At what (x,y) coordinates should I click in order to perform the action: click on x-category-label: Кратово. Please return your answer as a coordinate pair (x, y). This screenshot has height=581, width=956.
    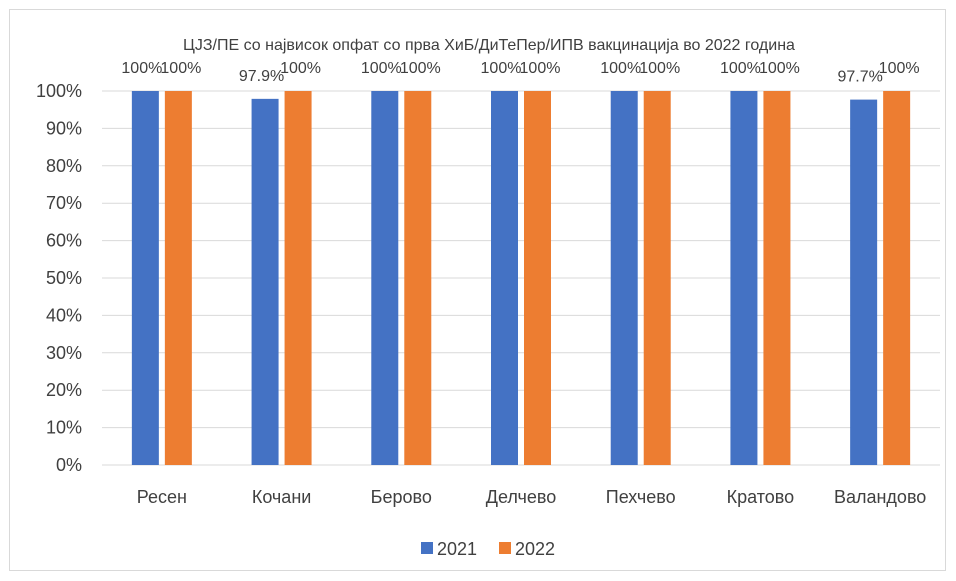
    Looking at the image, I should click on (761, 497).